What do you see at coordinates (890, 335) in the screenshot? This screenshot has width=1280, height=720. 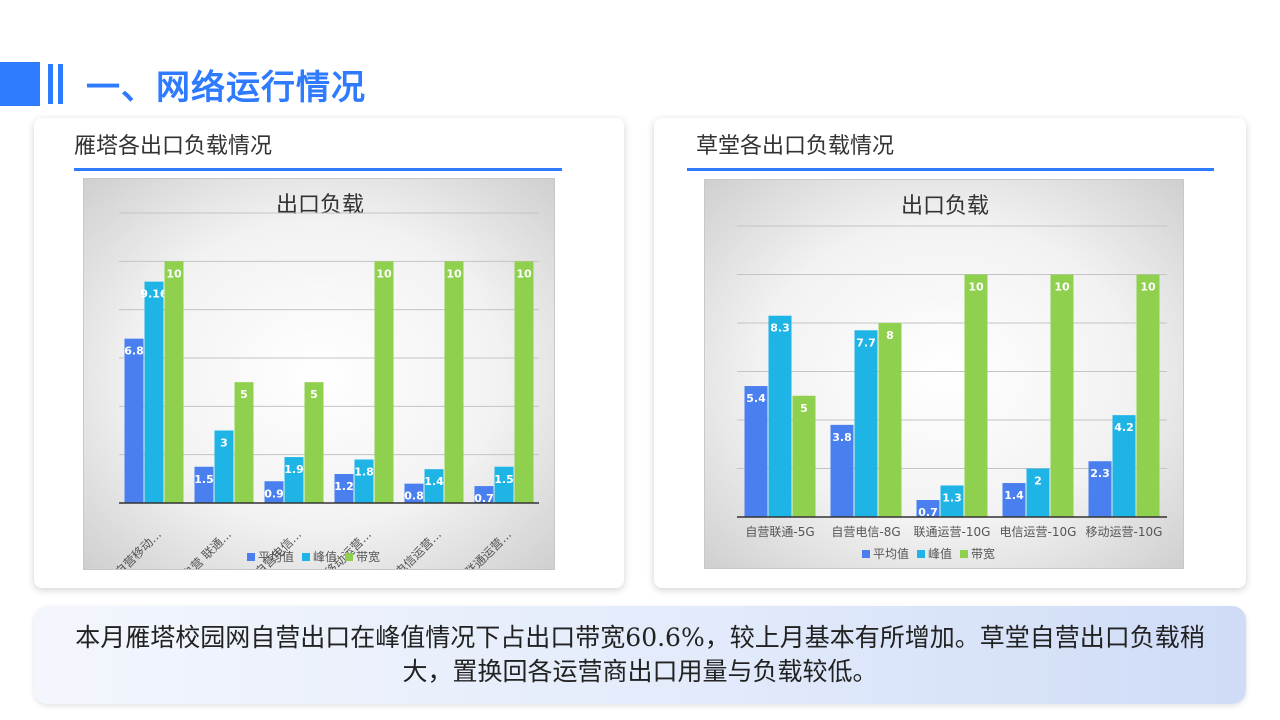 I see `caotang-data-label: 8` at bounding box center [890, 335].